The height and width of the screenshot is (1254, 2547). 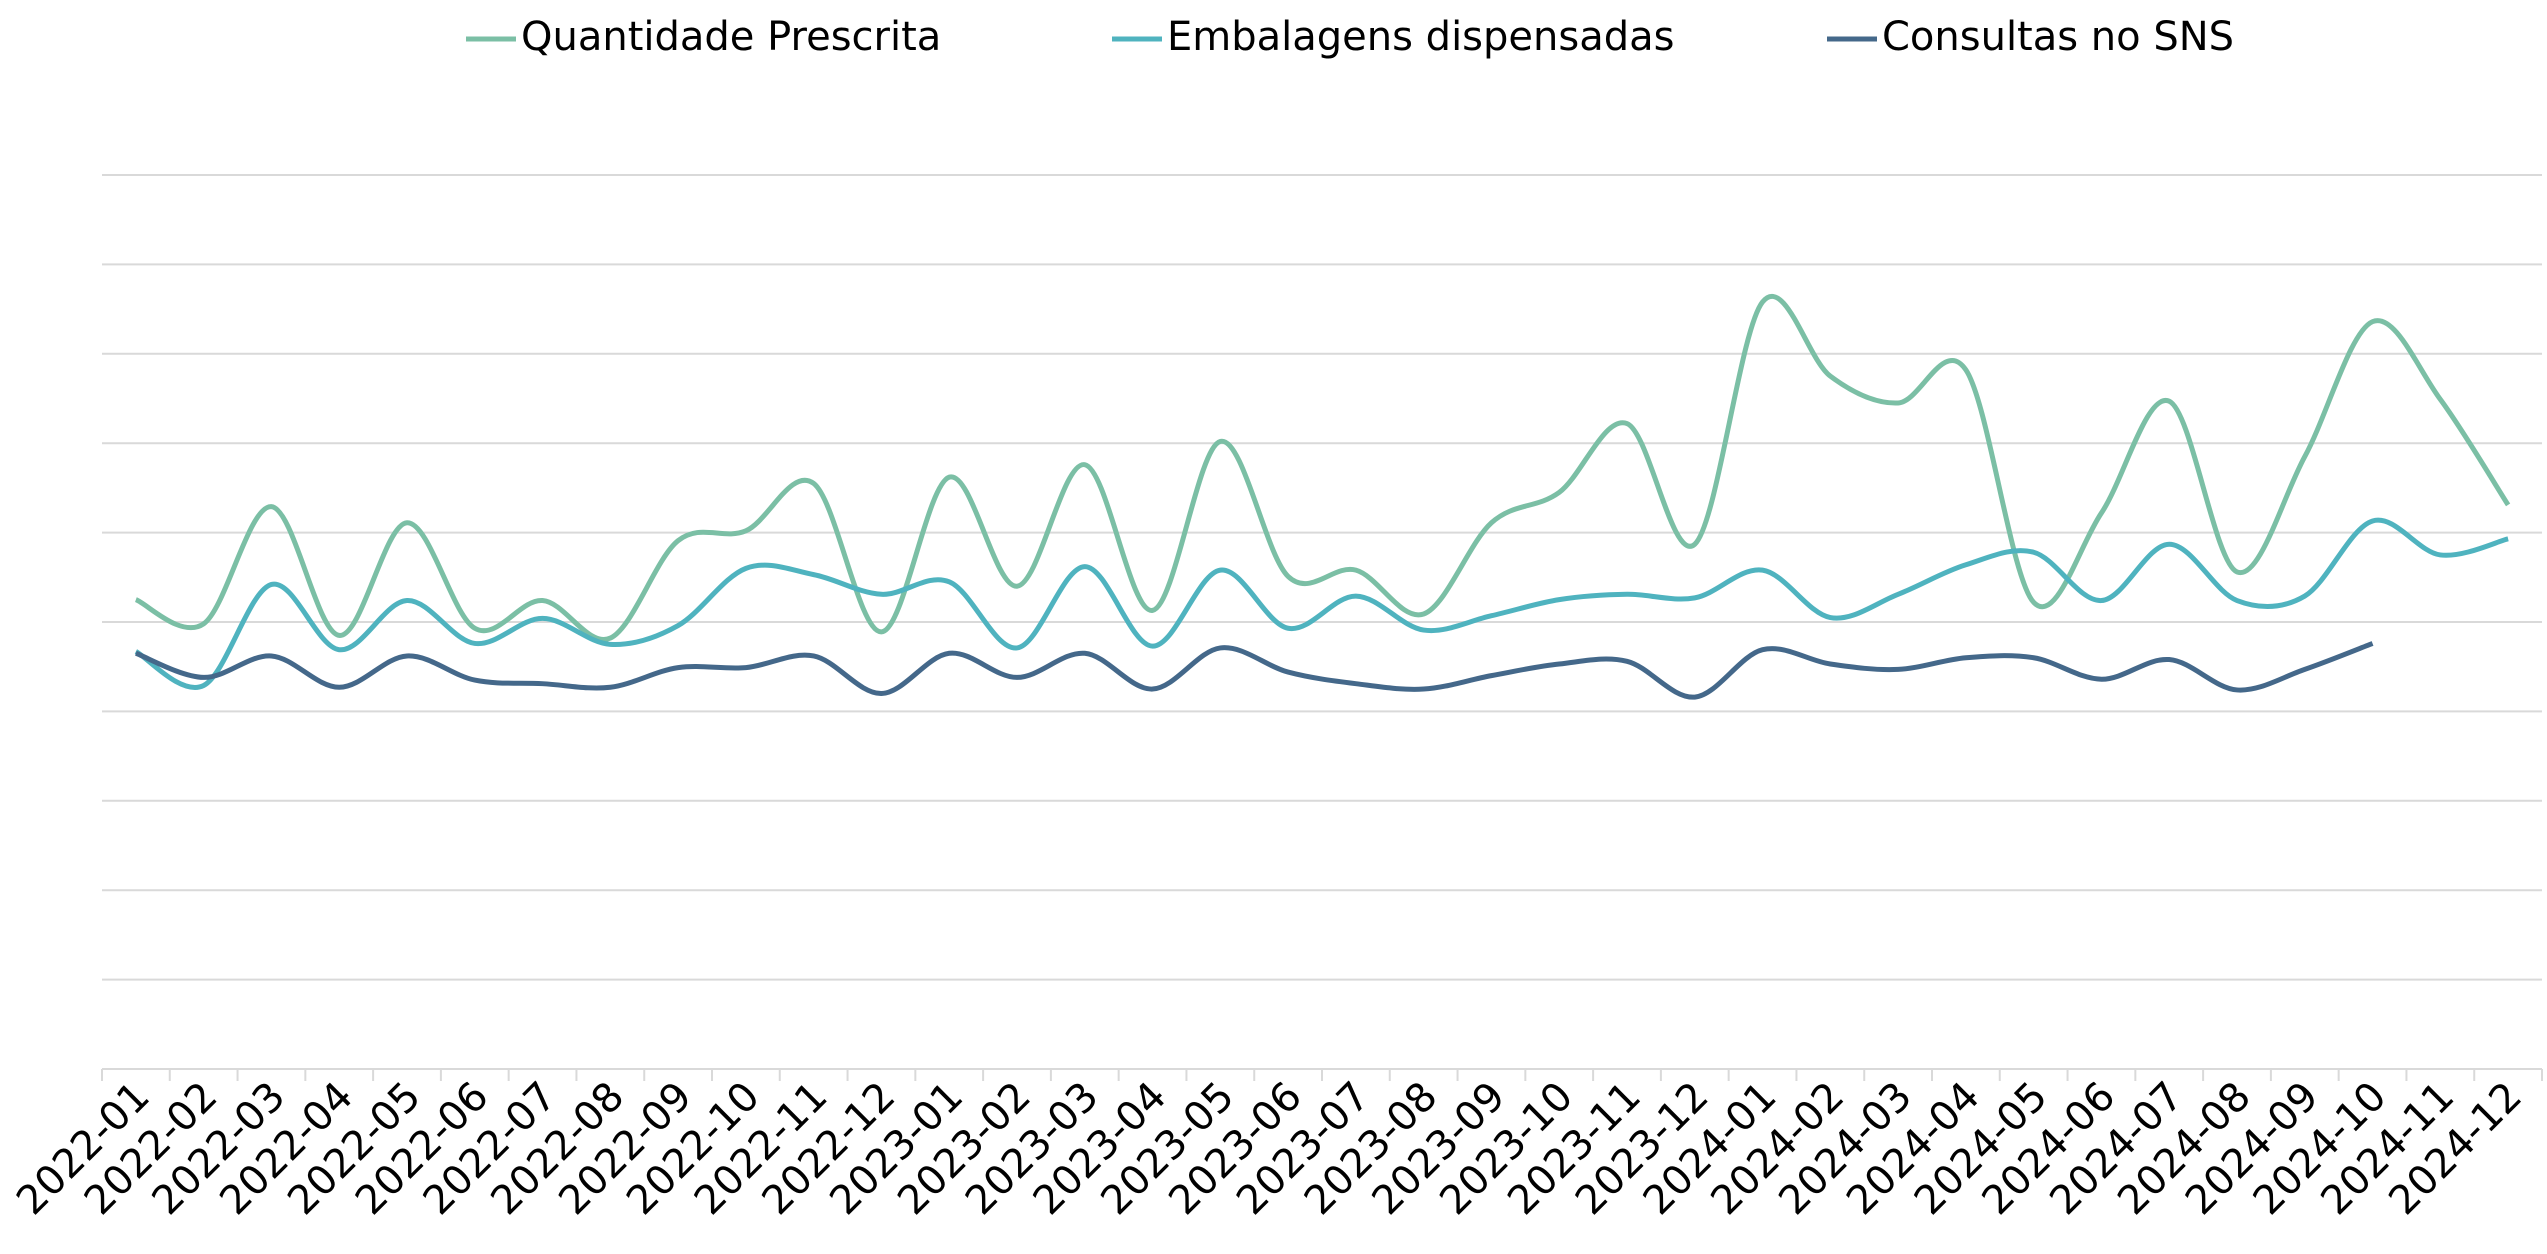 I want to click on legend-label: Quantidade Prescrita, so click(x=731, y=37).